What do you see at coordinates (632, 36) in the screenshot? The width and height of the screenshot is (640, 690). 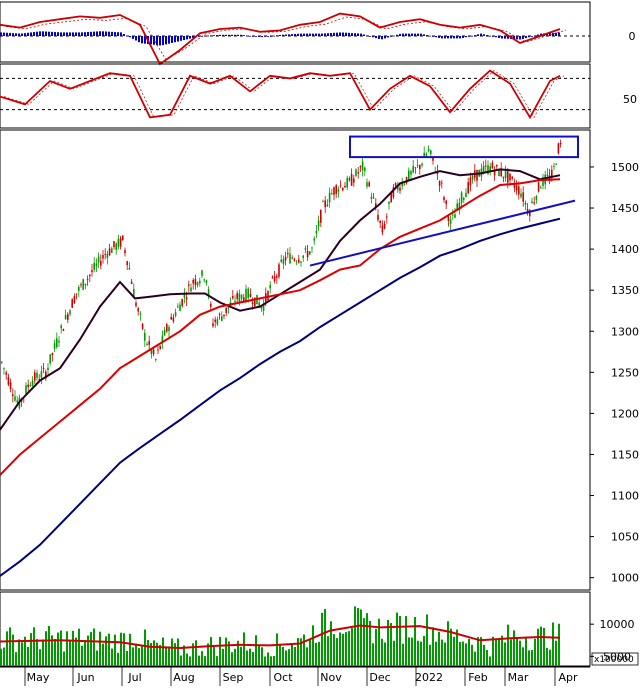 I see `macd-tick-label: 0` at bounding box center [632, 36].